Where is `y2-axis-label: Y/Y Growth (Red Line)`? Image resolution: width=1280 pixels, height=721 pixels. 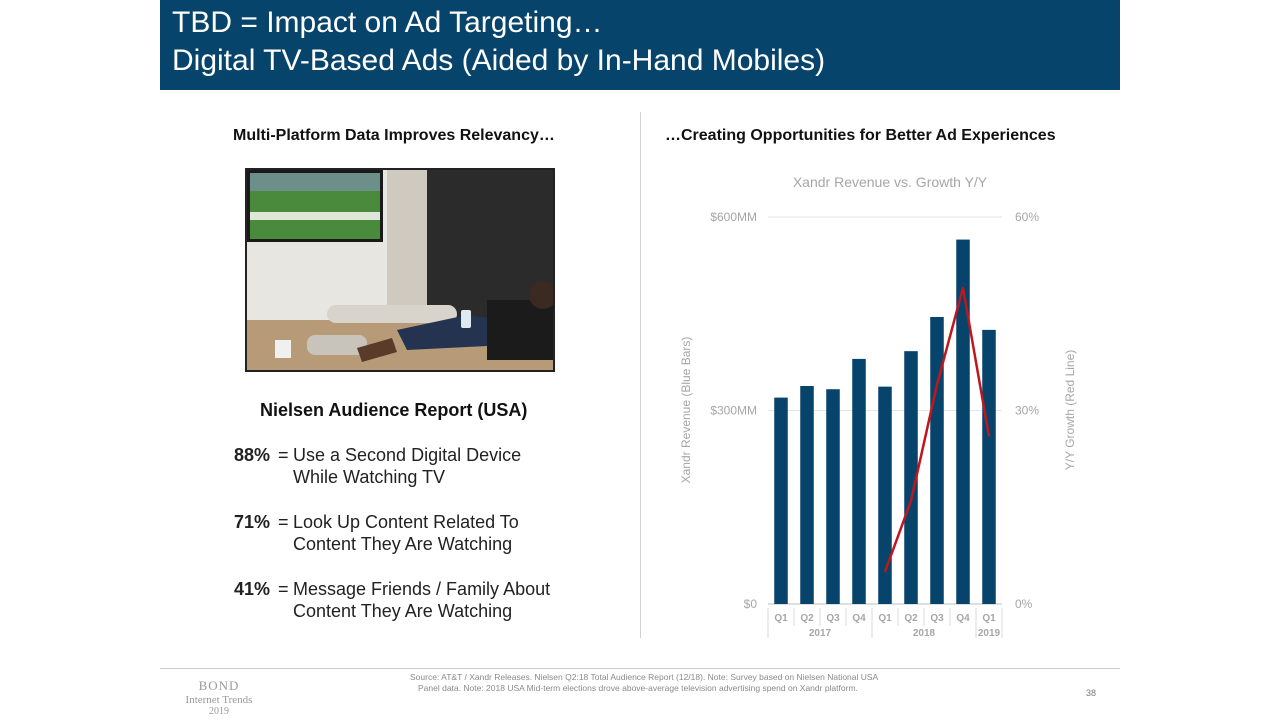
y2-axis-label: Y/Y Growth (Red Line) is located at coordinates (1070, 410).